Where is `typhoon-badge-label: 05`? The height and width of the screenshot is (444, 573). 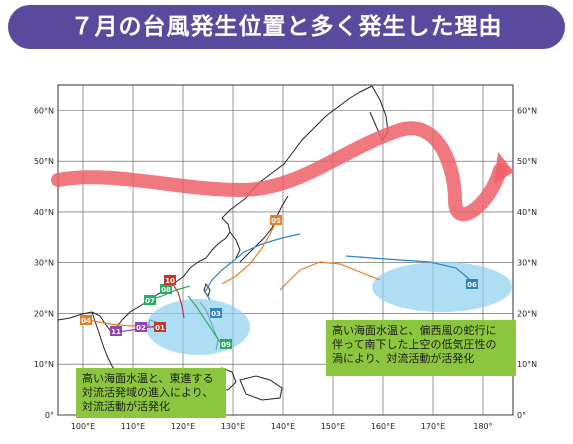
typhoon-badge-label: 05 is located at coordinates (276, 221).